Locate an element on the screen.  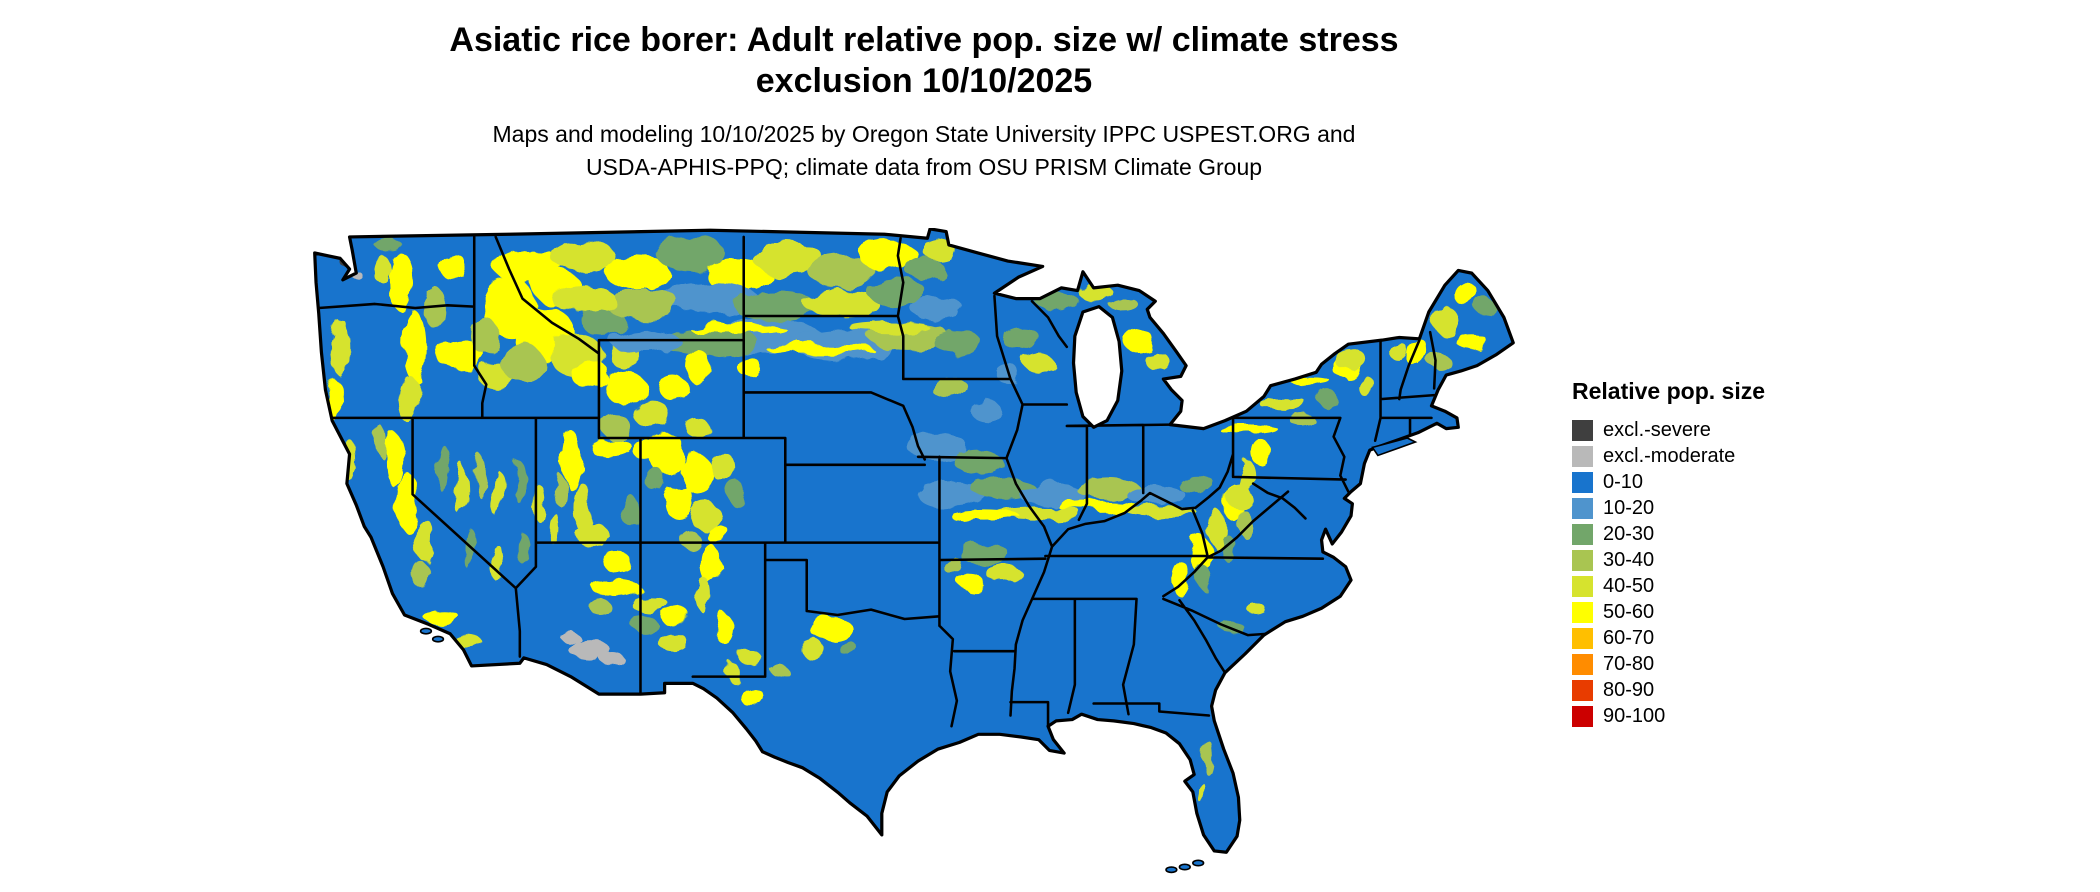
legend-item: excl.-moderate is located at coordinates (1722, 456).